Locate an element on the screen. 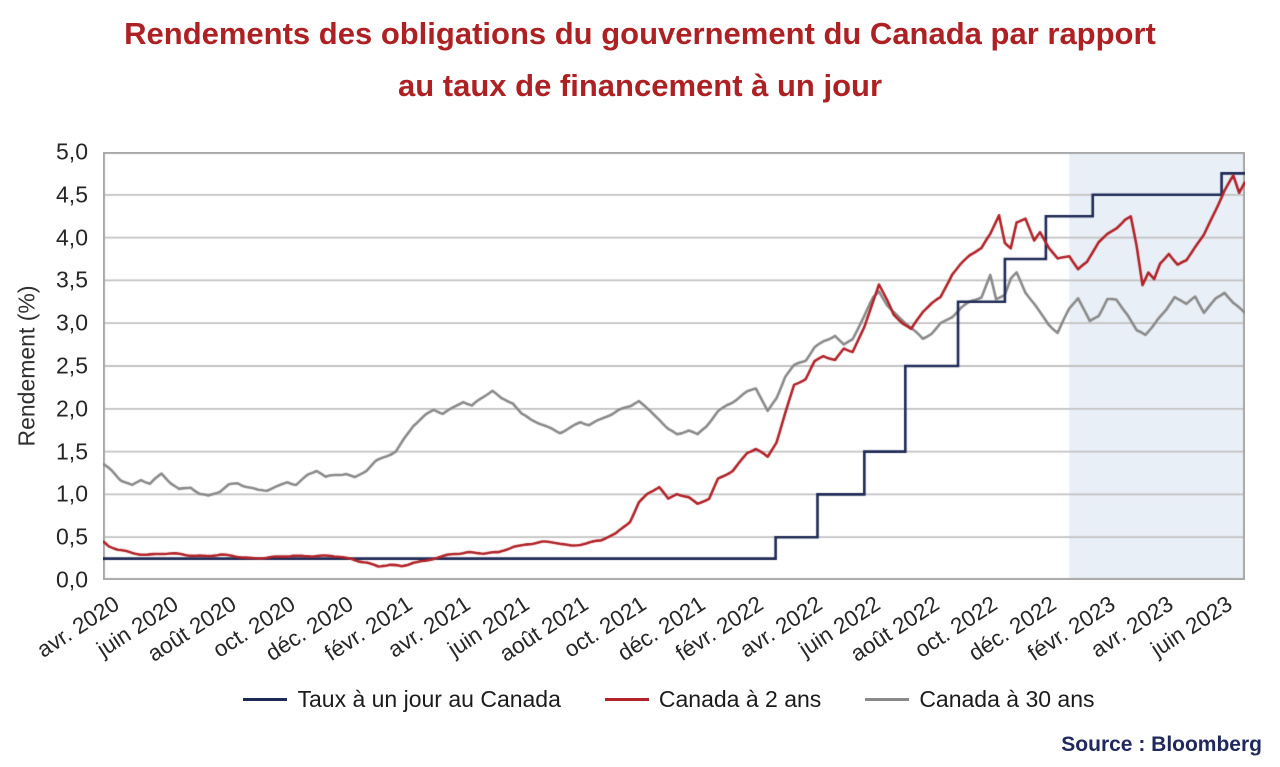  y-tick-label: 4,0 is located at coordinates (72, 237).